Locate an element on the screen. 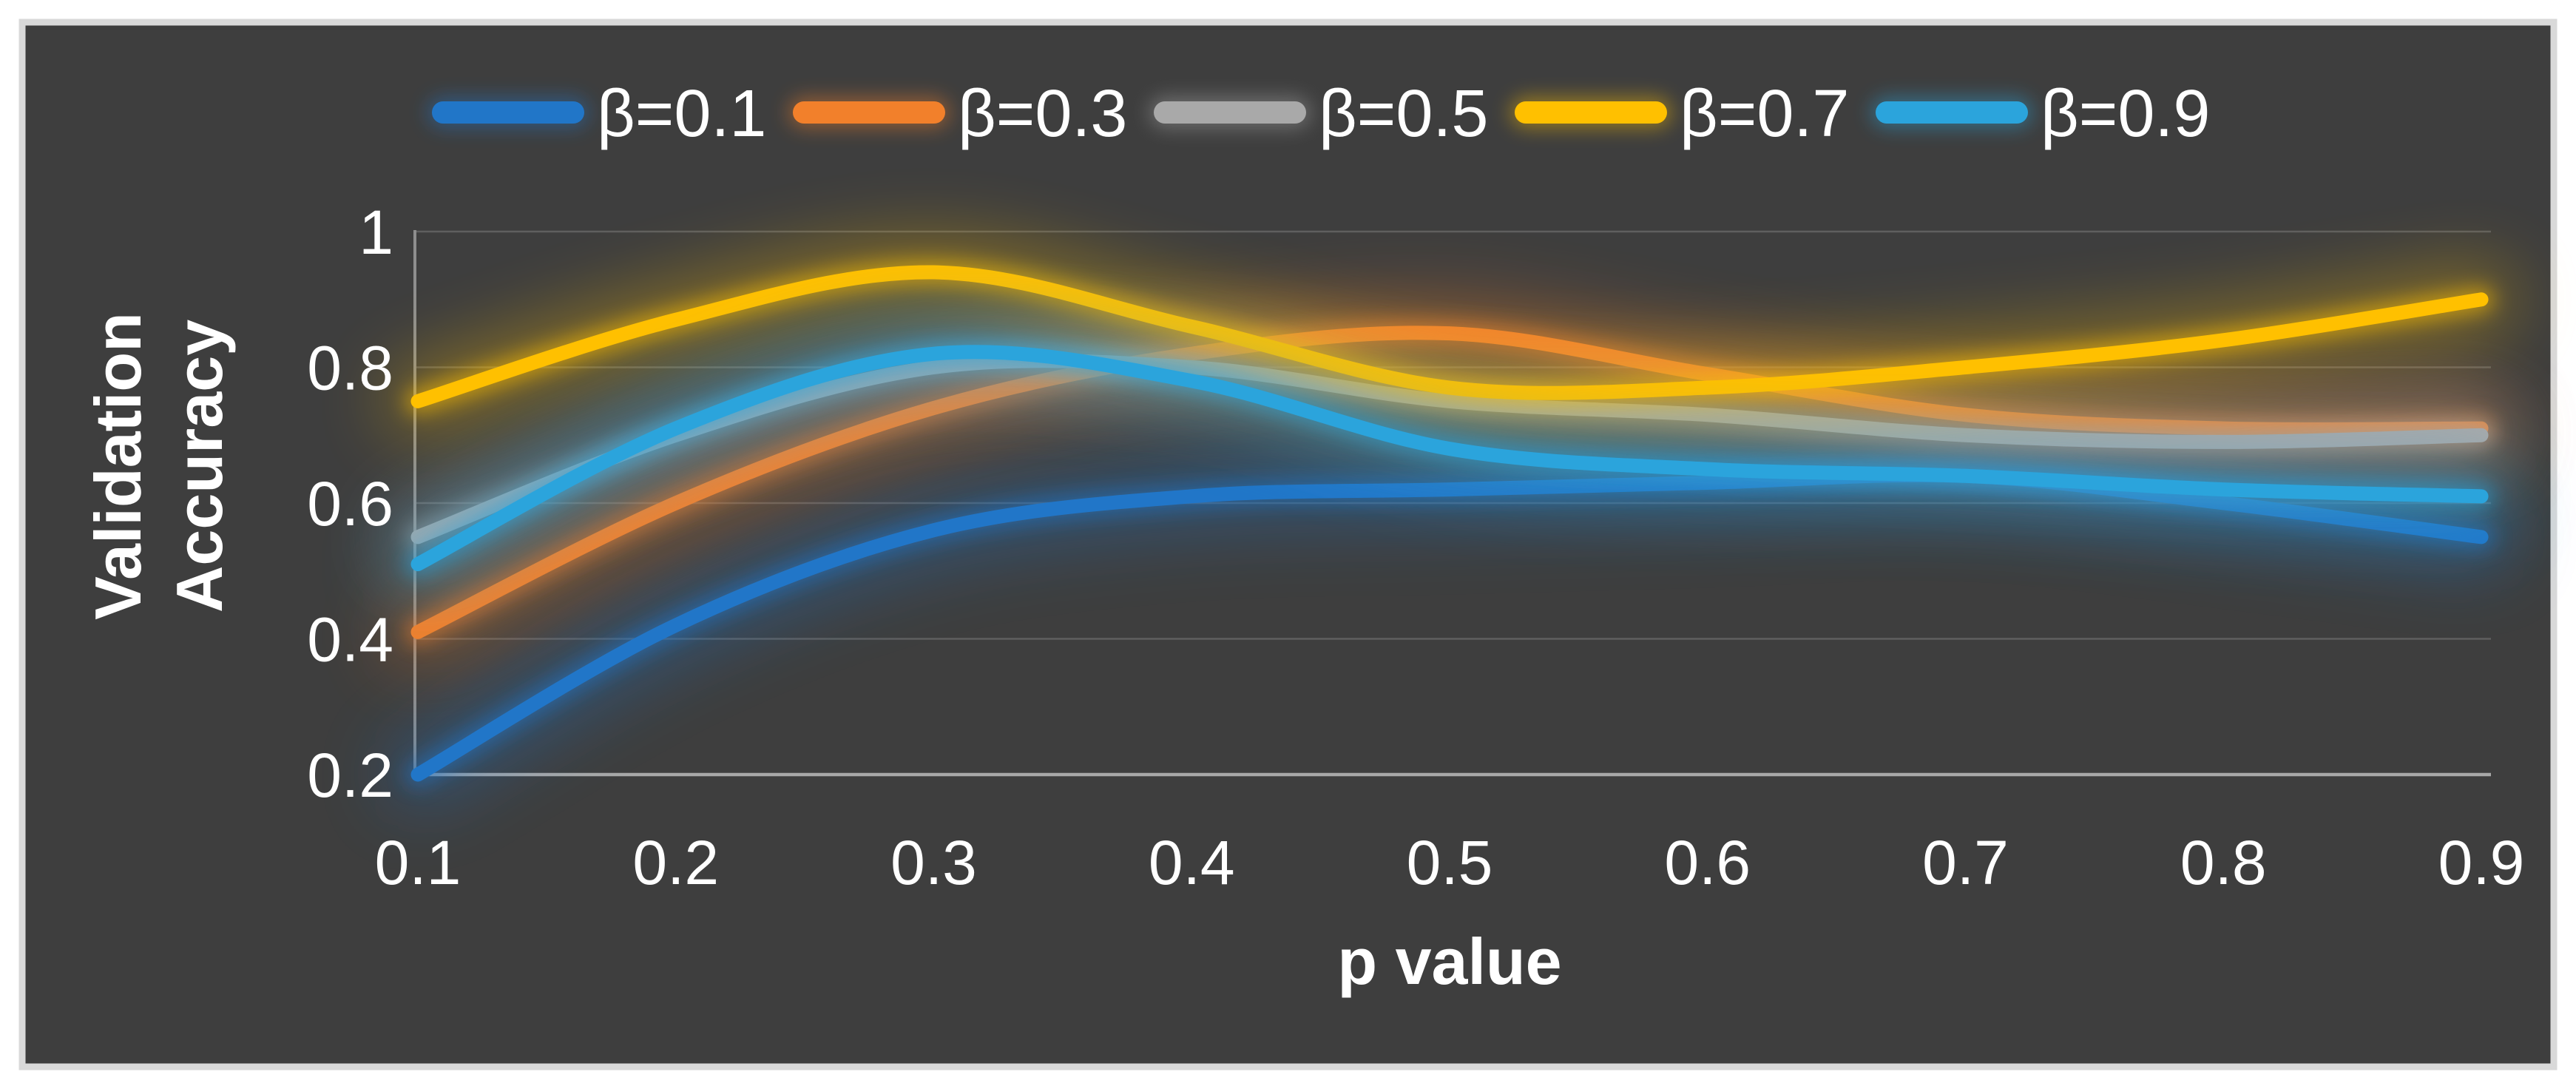 This screenshot has height=1089, width=2576. y-axis-tick-labels: 1 0.8 0.6 0.4 0.2 is located at coordinates (350, 504).